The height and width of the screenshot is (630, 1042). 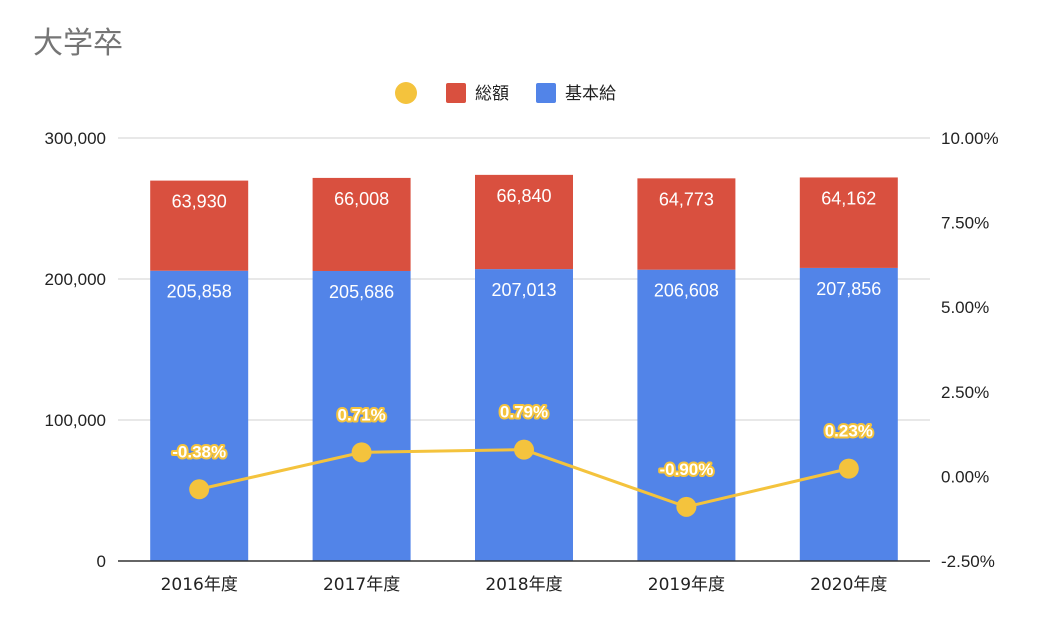 I want to click on y-left-tick-label: 0, so click(x=101, y=561).